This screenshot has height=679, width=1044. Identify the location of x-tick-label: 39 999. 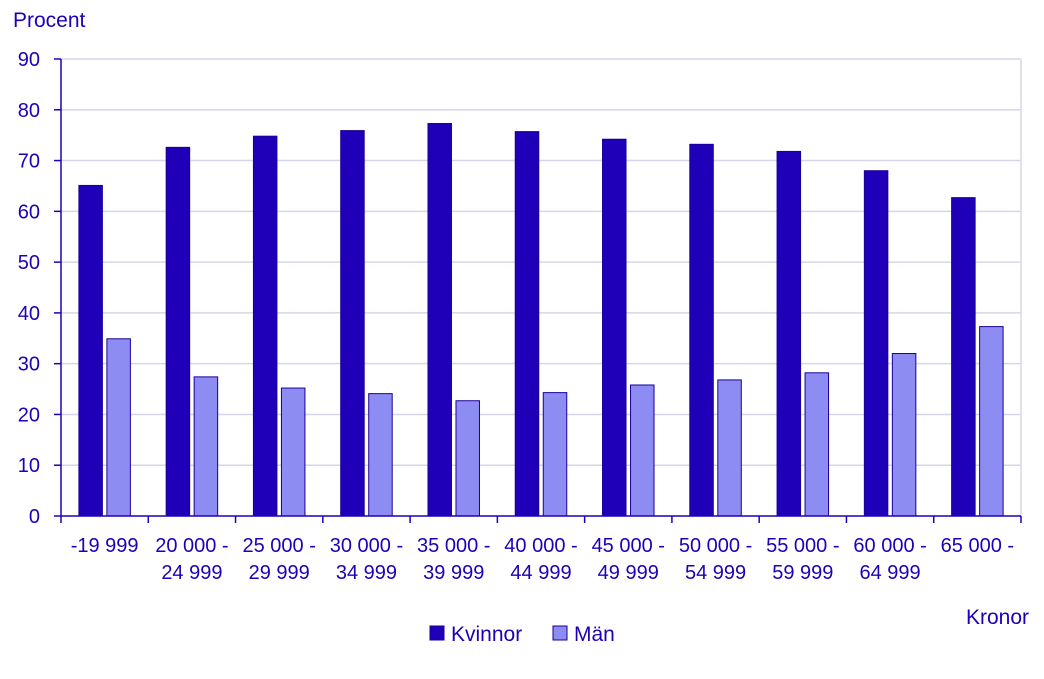
(453, 573).